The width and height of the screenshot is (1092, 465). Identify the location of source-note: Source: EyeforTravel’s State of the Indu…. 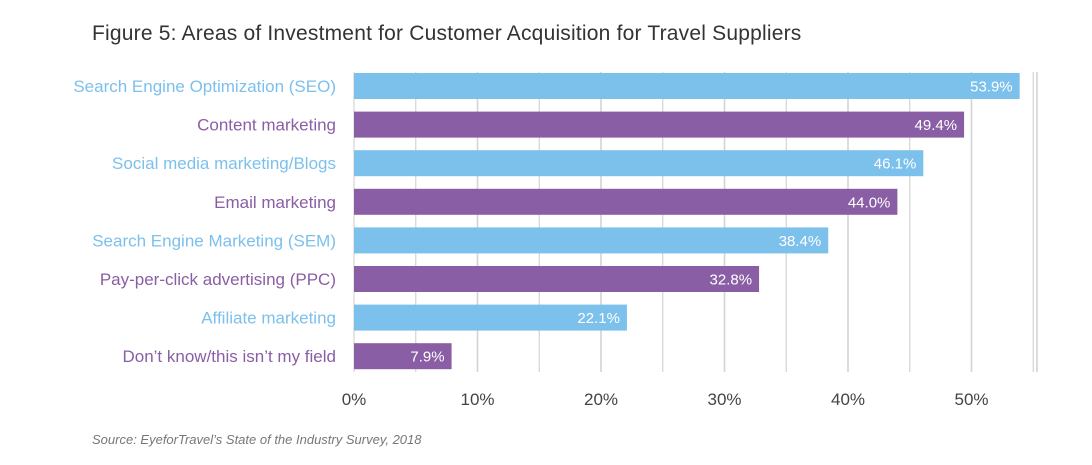
(257, 439).